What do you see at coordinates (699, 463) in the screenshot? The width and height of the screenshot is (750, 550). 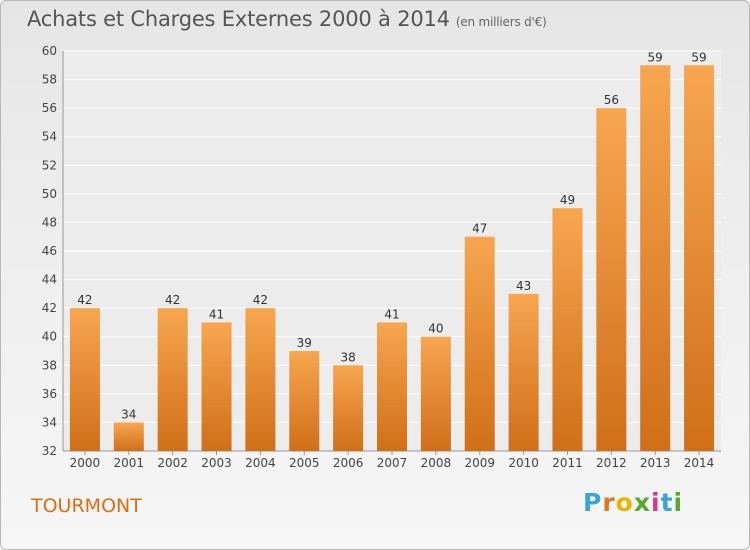 I see `x-tick-label: 2014` at bounding box center [699, 463].